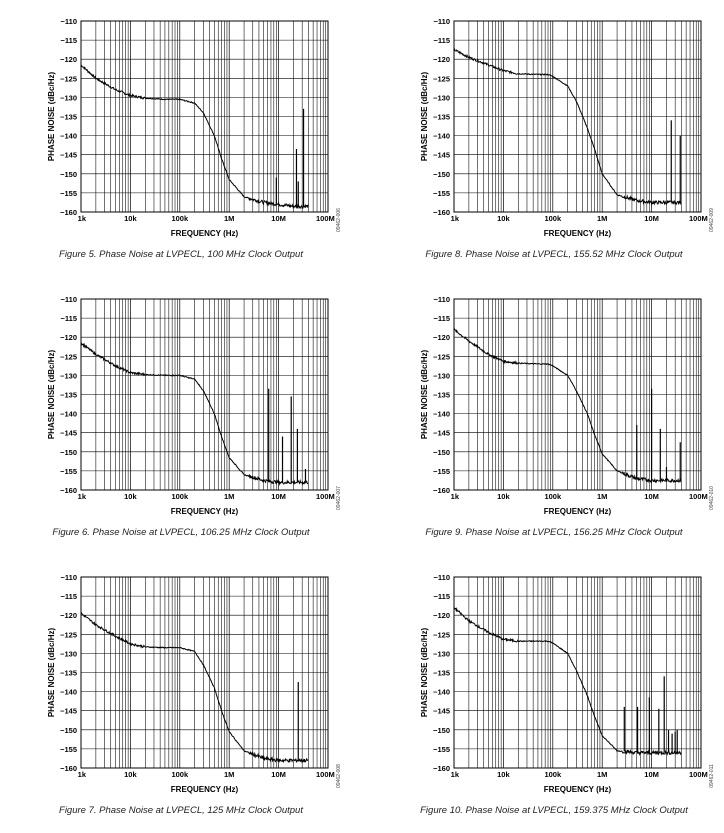 The width and height of the screenshot is (724, 833). Describe the element at coordinates (339, 776) in the screenshot. I see `figure-id: 09462-008` at that location.